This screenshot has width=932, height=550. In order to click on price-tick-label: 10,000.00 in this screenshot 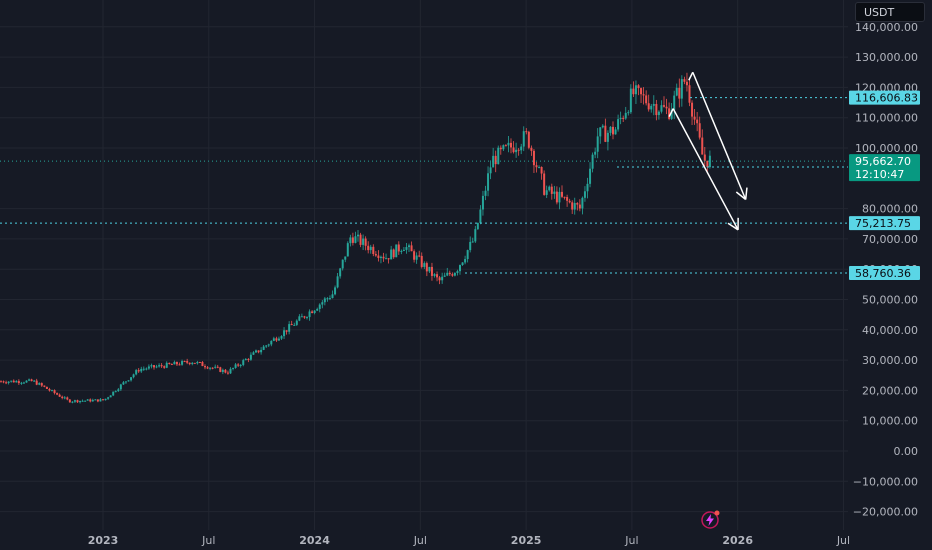, I will do `click(890, 421)`.